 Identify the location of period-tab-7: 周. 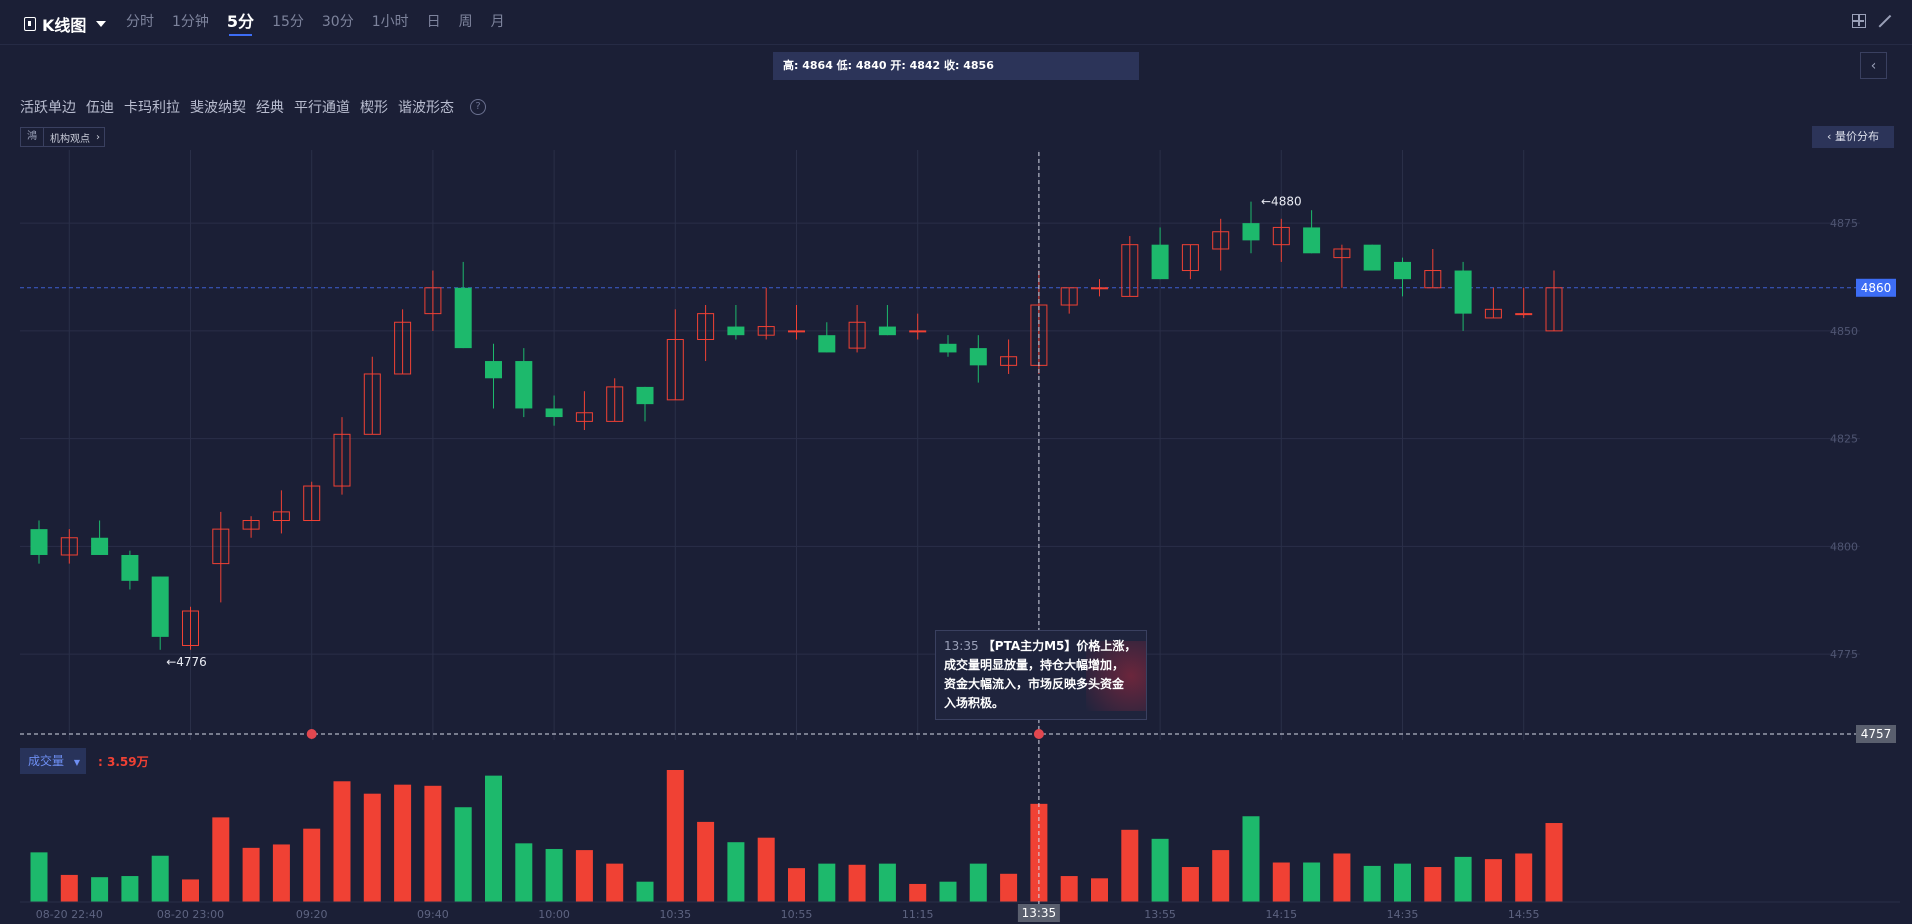
(465, 22).